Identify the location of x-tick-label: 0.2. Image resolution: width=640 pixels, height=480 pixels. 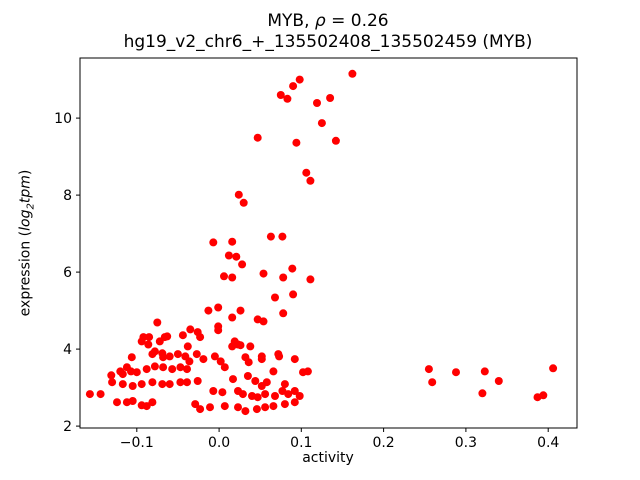
(383, 443).